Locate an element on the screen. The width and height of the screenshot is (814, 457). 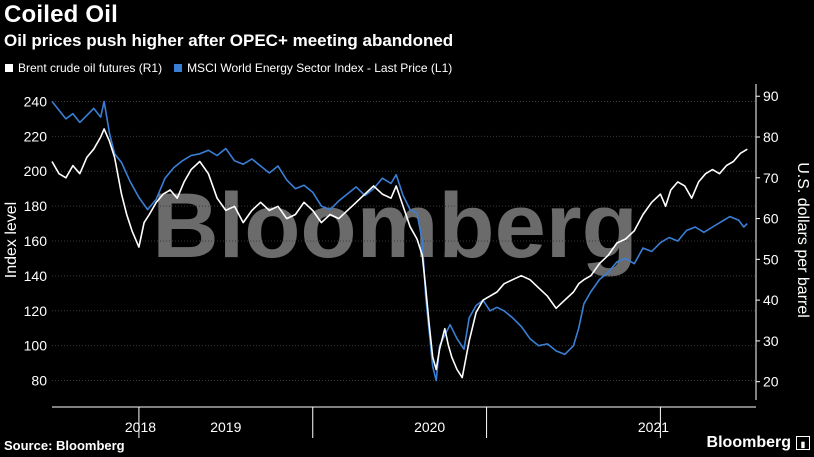
x-axis: 2018 2019 2020 2021 is located at coordinates (404, 422).